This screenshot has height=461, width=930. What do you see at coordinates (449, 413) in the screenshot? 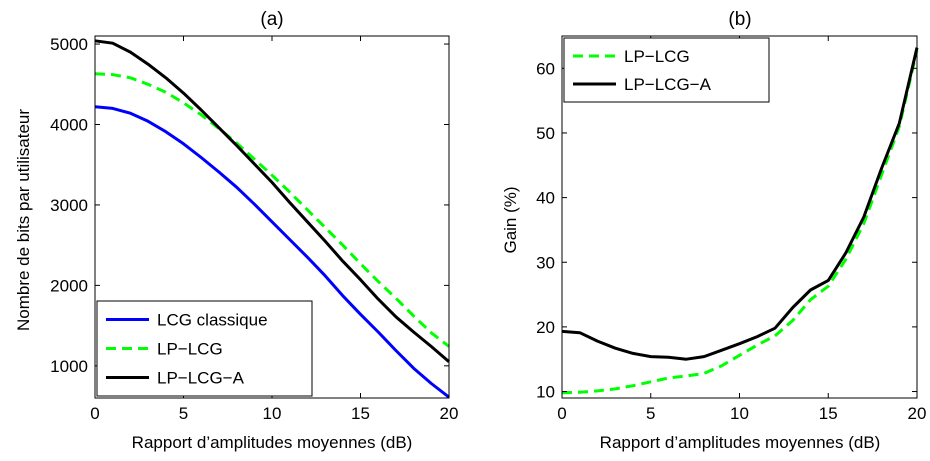
I see `chart-a-xtick-label: 20` at bounding box center [449, 413].